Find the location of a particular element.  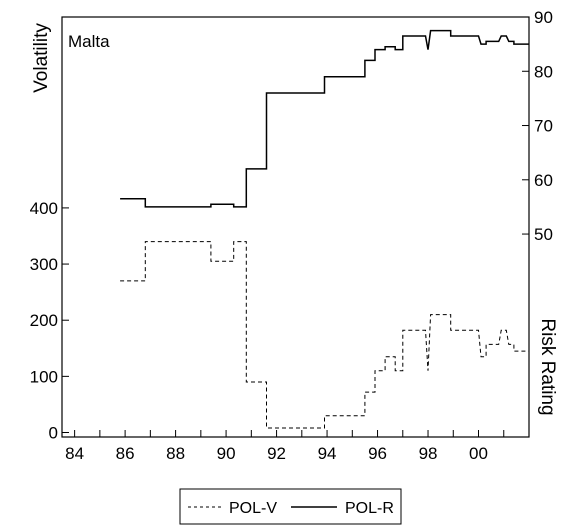

y-right-axis-title: Risk Rating is located at coordinates (547, 366).